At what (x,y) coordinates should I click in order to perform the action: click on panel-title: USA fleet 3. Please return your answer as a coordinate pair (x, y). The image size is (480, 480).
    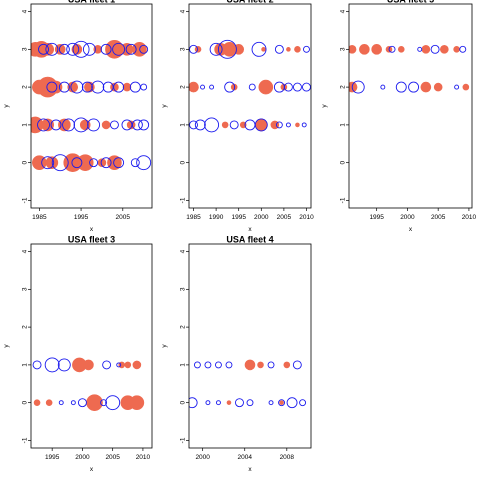
    Looking at the image, I should click on (91, 240).